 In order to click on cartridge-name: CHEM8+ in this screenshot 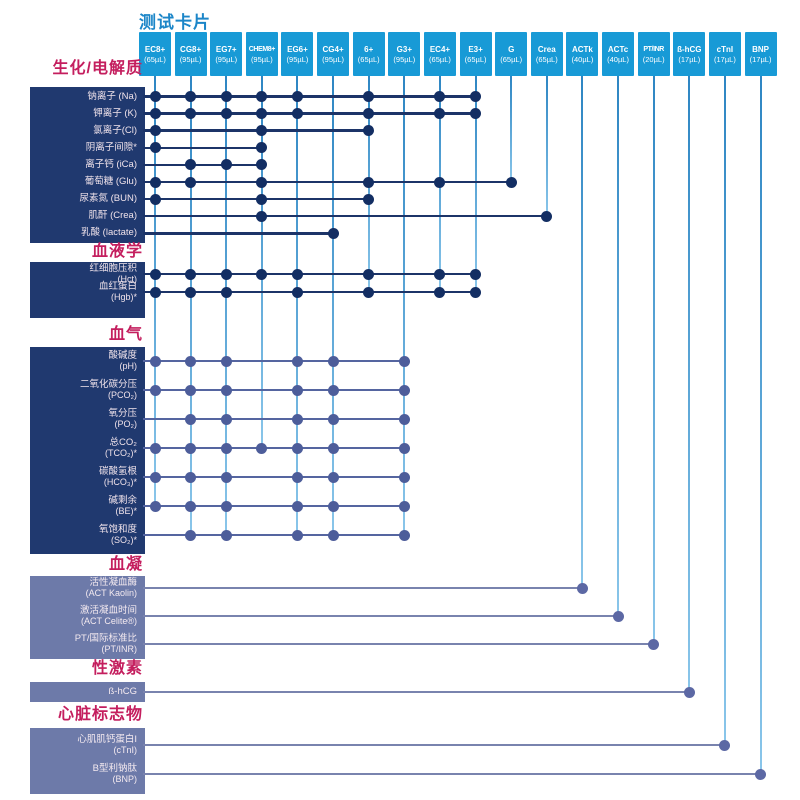, I will do `click(262, 49)`.